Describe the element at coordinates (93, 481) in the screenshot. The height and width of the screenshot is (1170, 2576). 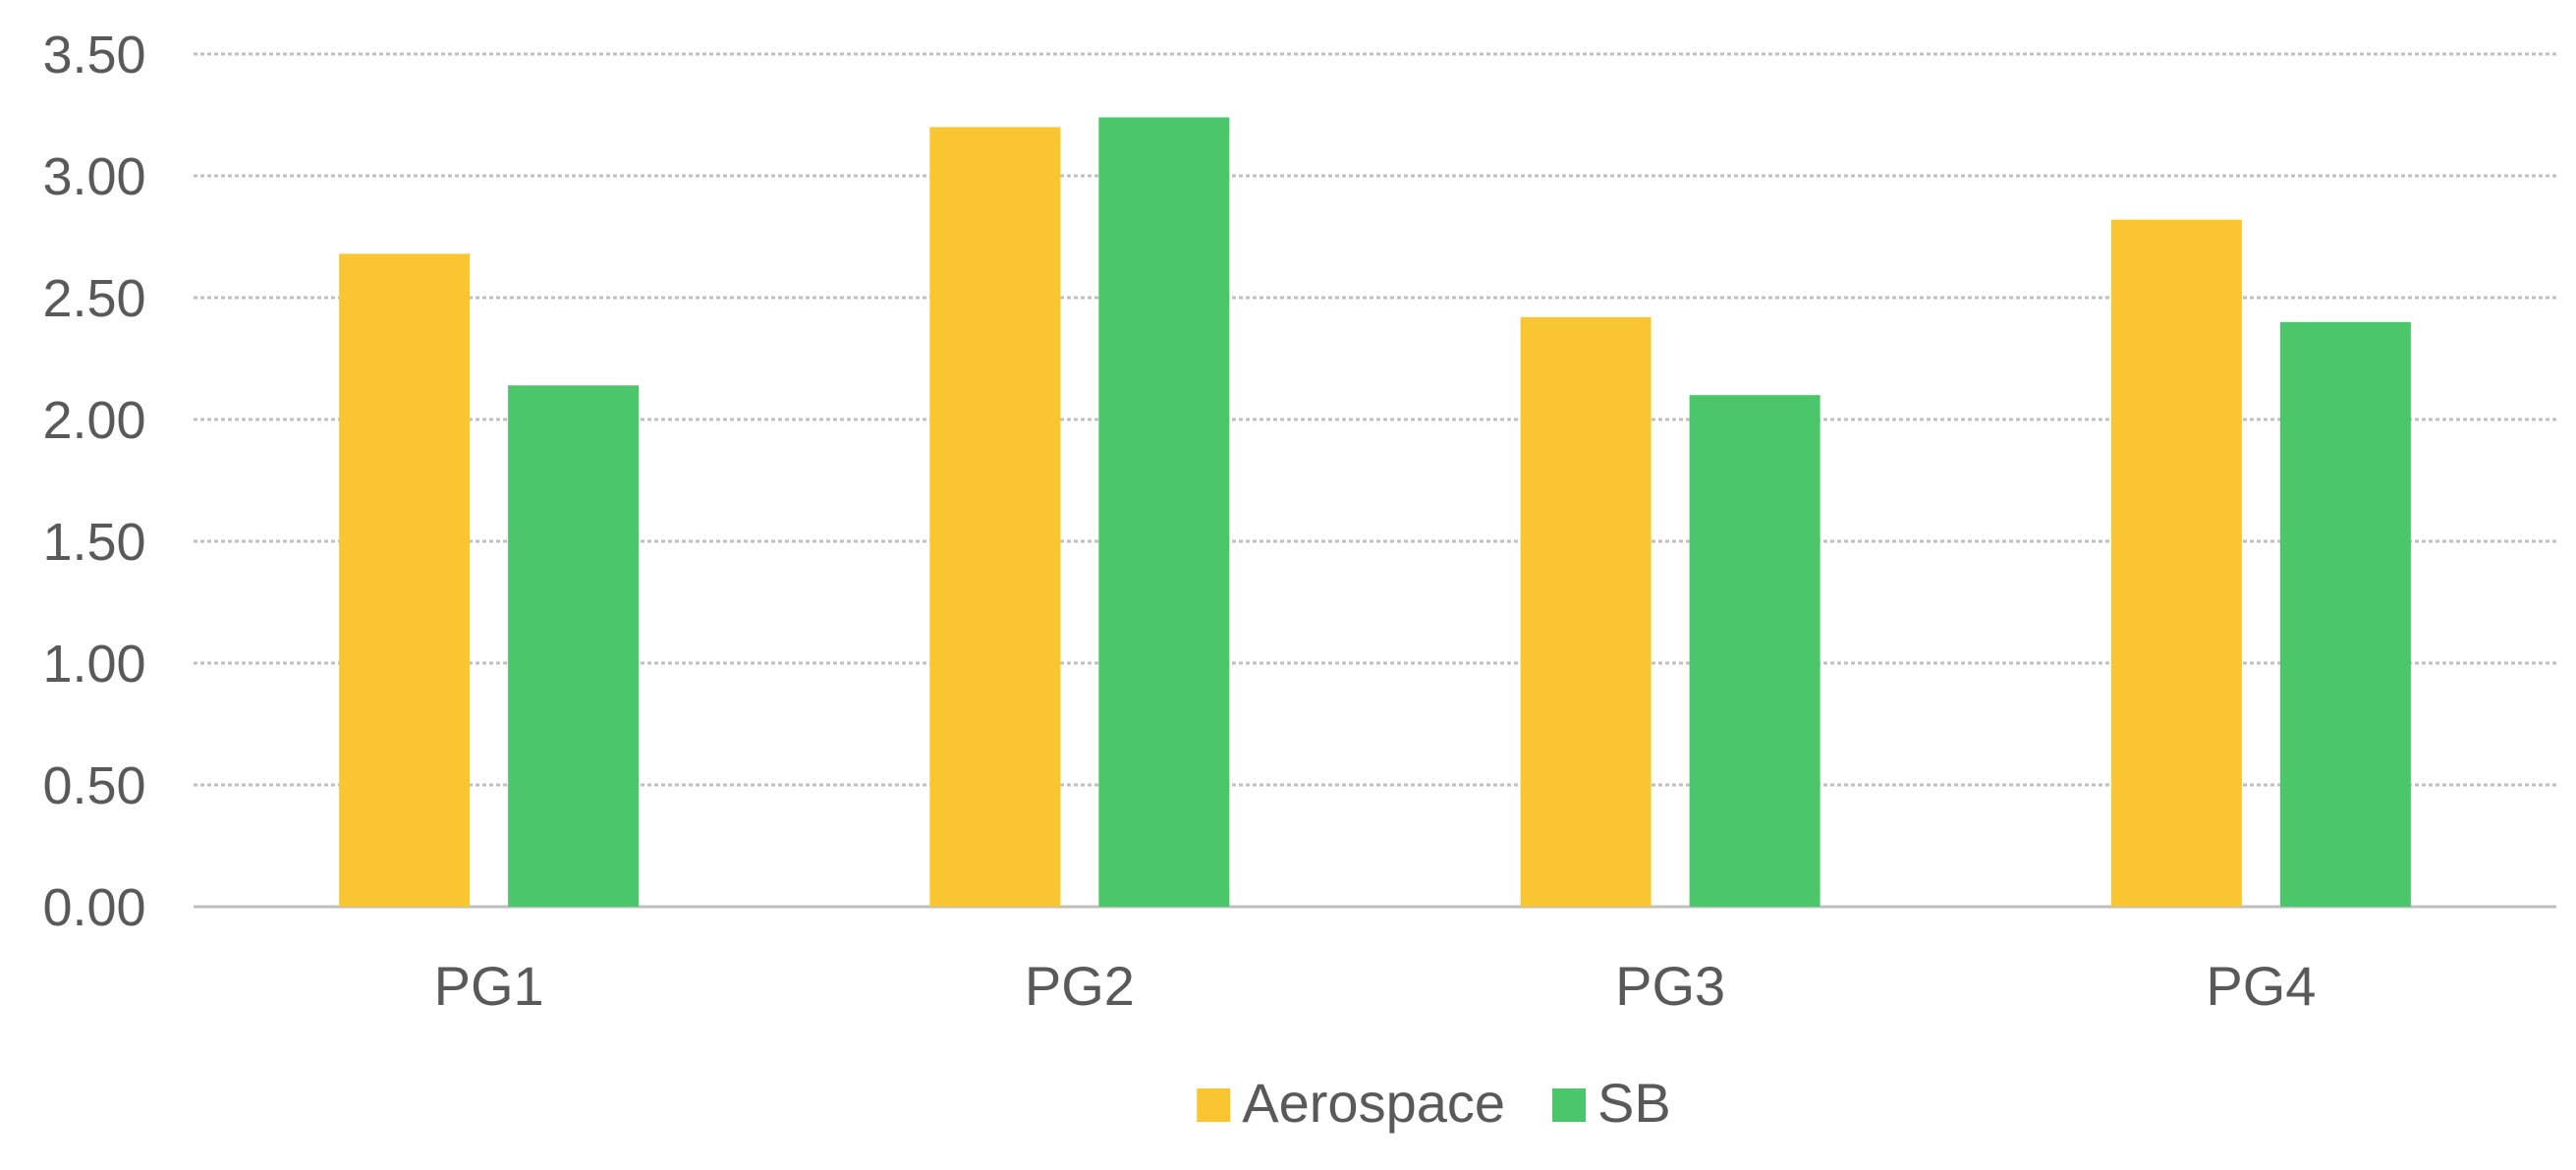
I see `y-axis-tick-labels: 0.00 0.50 1.00 1.50 2.00 2.50 3.00 3.50` at that location.